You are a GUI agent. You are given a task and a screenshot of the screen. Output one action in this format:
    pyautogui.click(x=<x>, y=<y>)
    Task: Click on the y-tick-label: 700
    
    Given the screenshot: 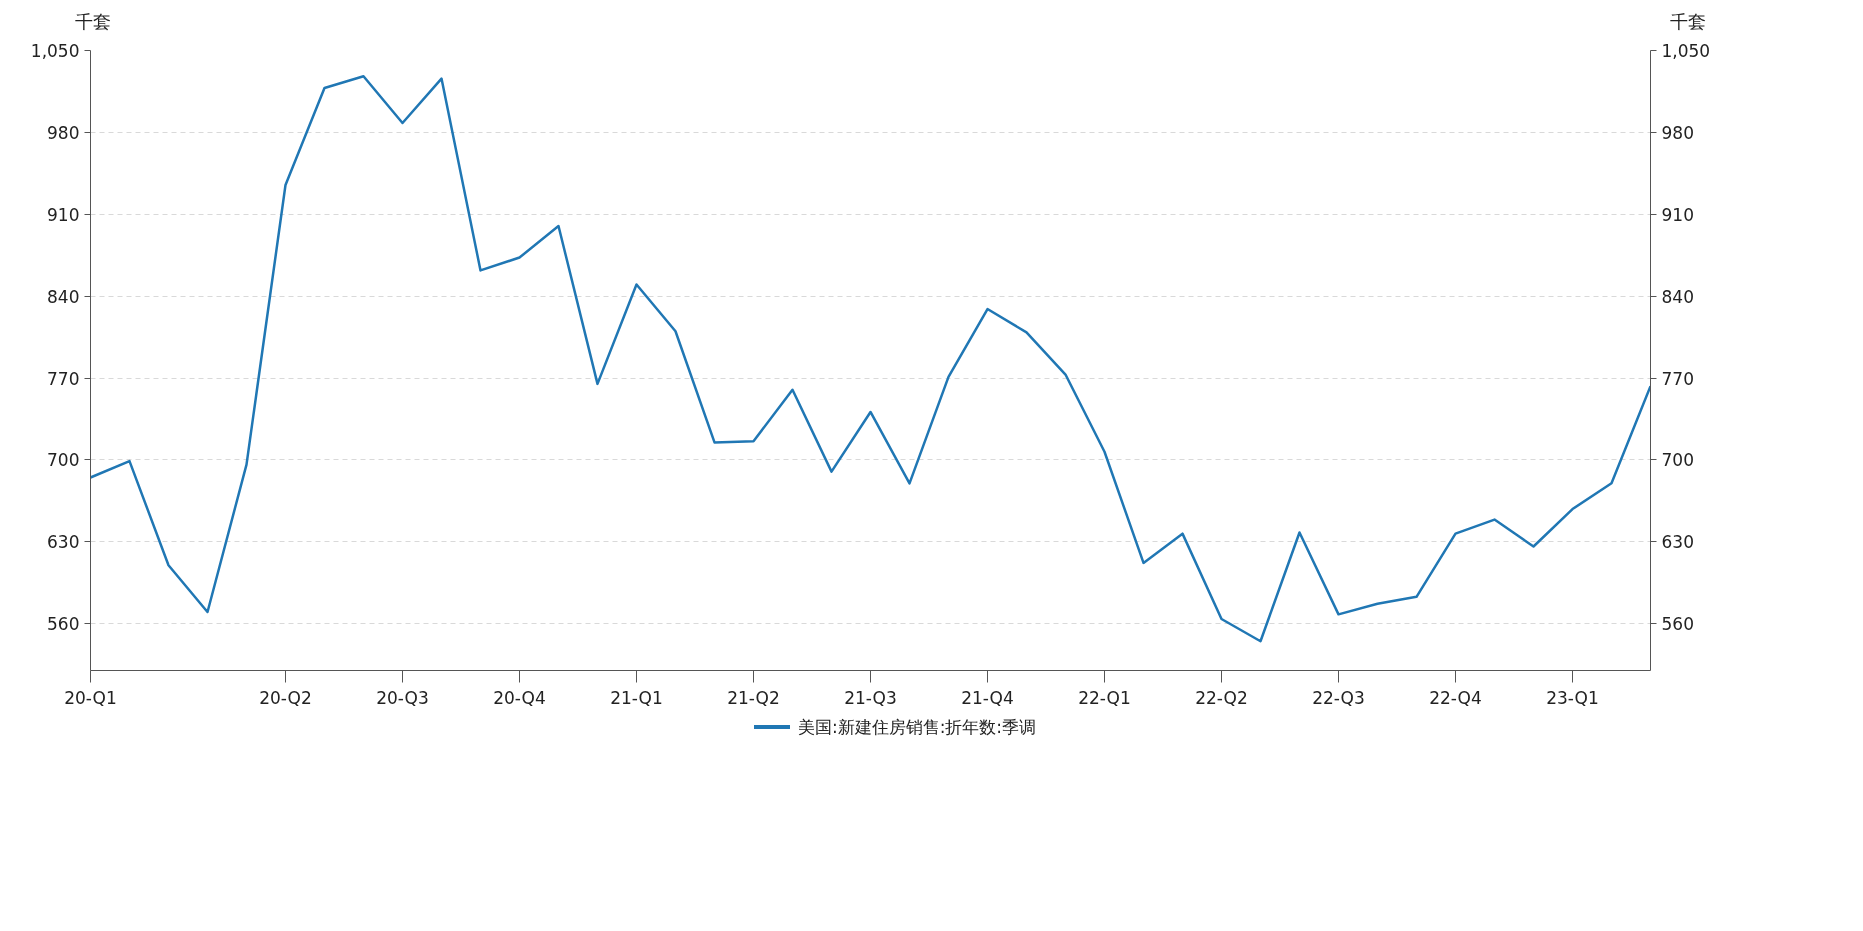 What is the action you would take?
    pyautogui.click(x=63, y=460)
    